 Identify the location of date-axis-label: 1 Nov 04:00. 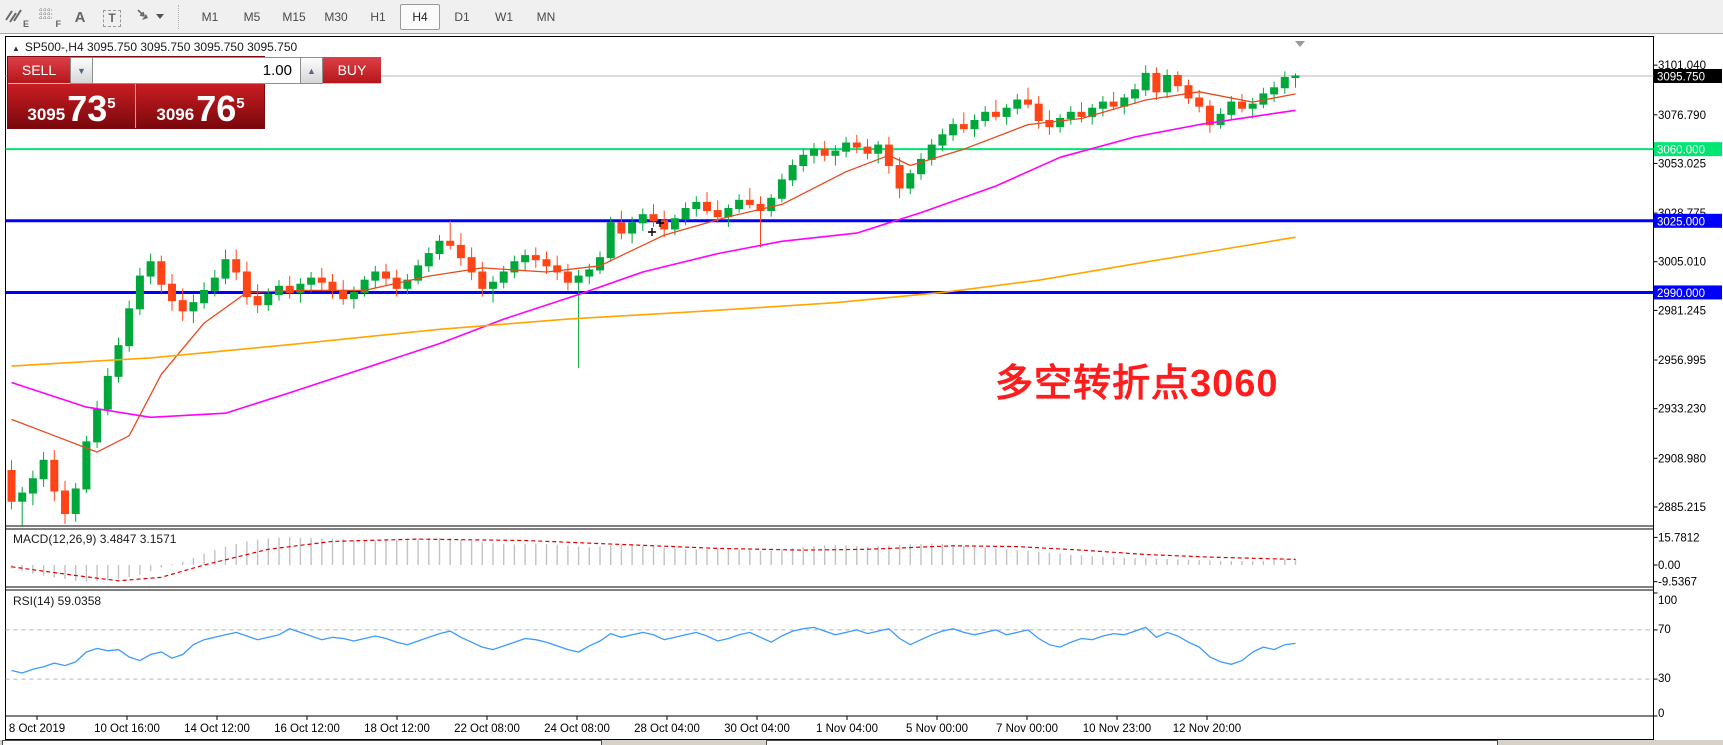
(847, 729).